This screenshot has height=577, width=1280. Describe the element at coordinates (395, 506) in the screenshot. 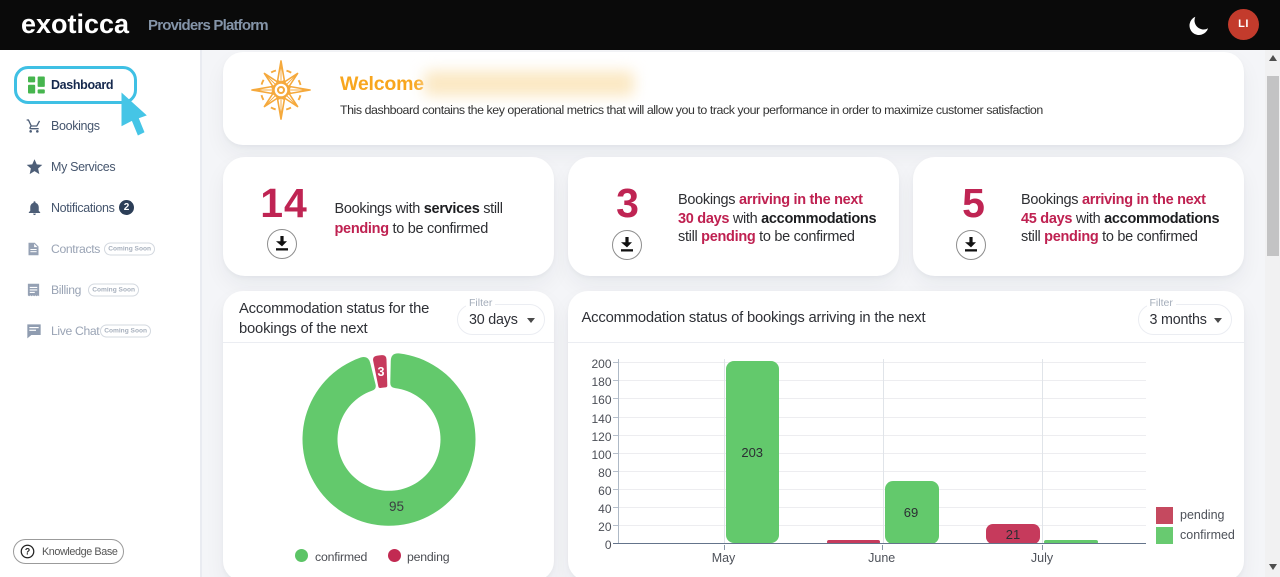

I see `svg-text: 95` at that location.